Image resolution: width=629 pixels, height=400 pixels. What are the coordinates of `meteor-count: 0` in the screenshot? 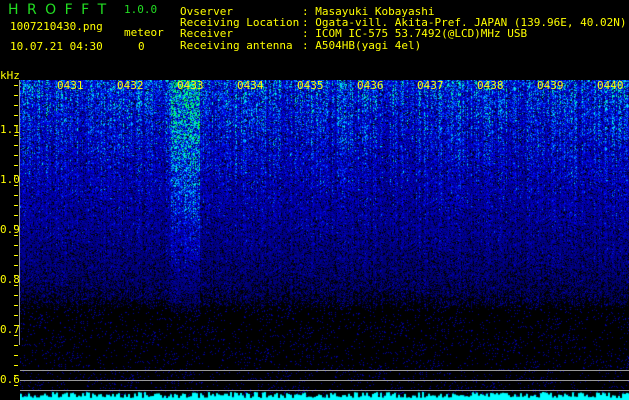 It's located at (141, 46).